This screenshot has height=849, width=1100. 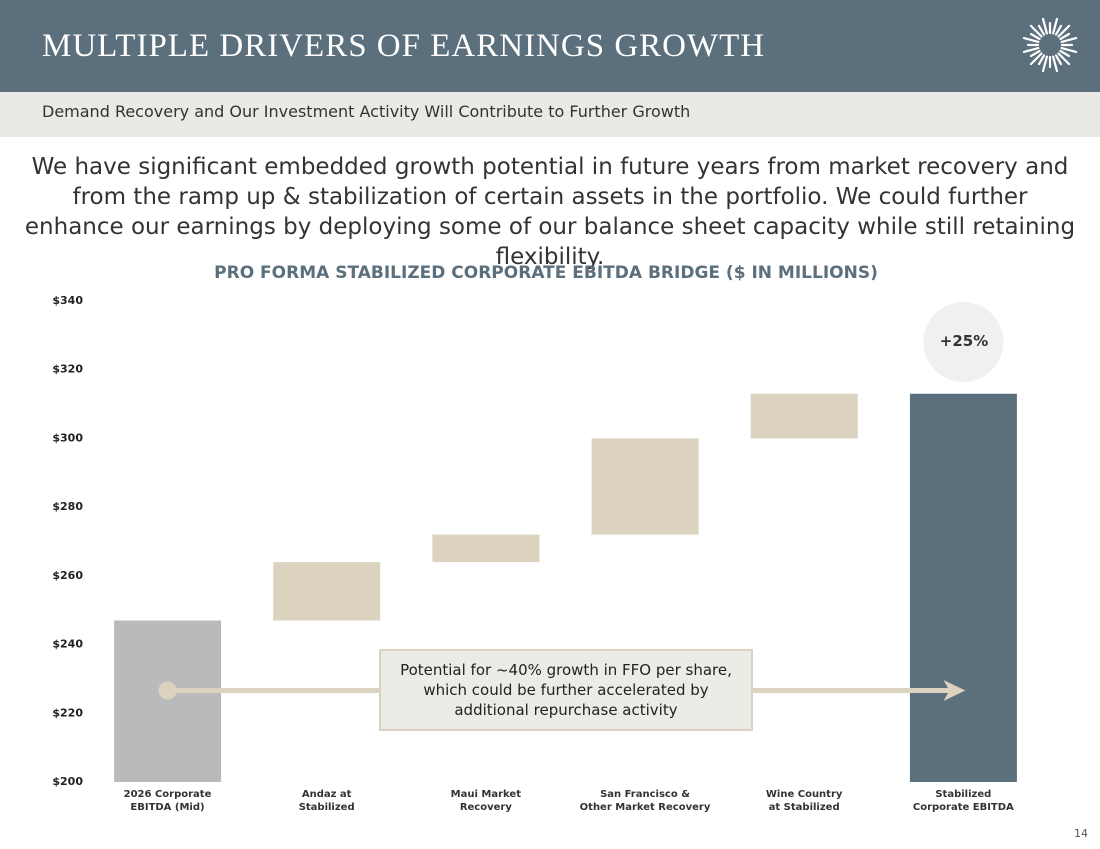 I want to click on x-tick-label: Andaz at Stabilized, so click(x=326, y=801).